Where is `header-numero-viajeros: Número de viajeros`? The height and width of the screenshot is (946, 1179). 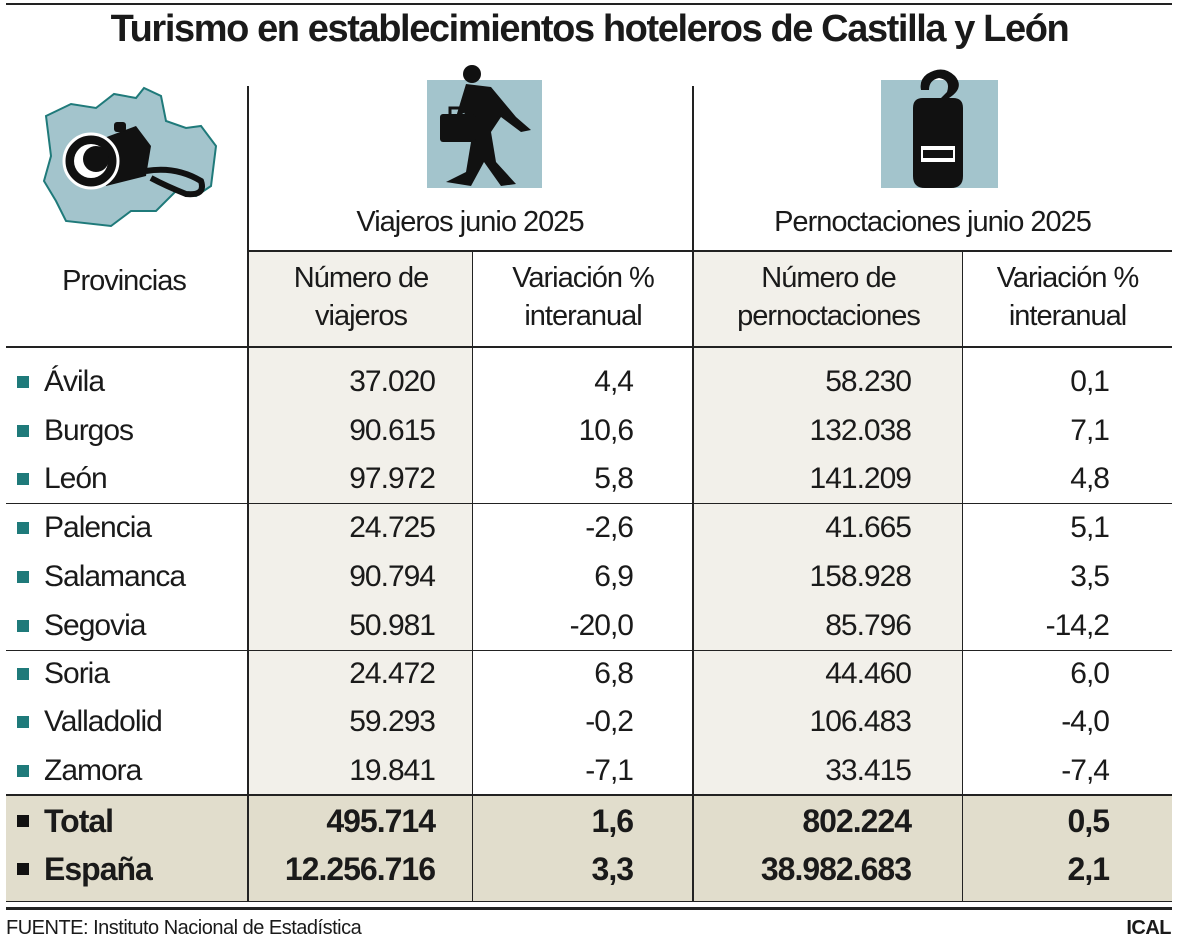 header-numero-viajeros: Número de viajeros is located at coordinates (361, 297).